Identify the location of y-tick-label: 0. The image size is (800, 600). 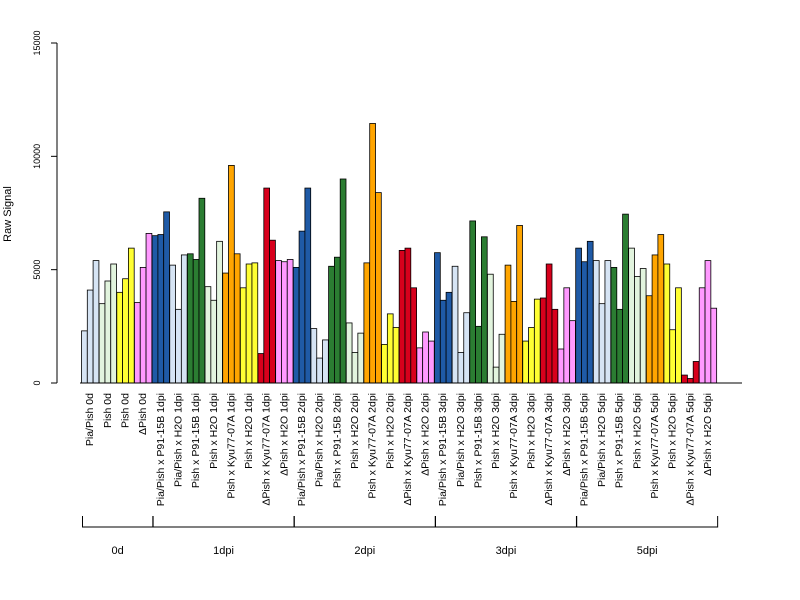
(37, 382).